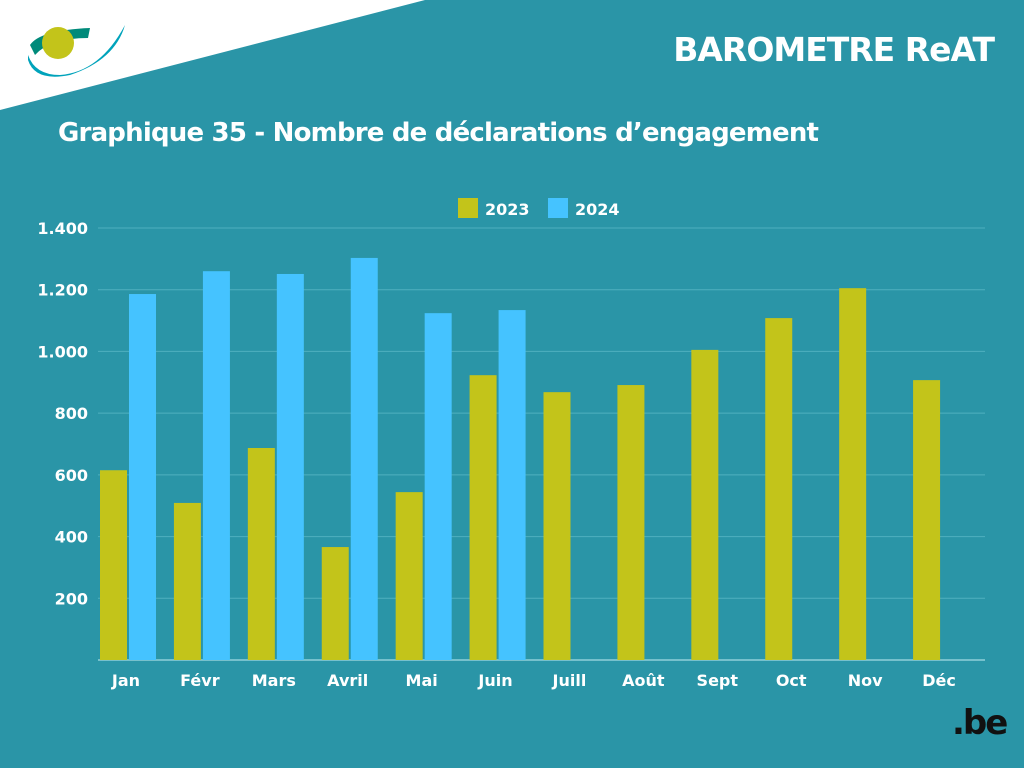  Describe the element at coordinates (187, 581) in the screenshot. I see `bar-2023-Févr` at that location.